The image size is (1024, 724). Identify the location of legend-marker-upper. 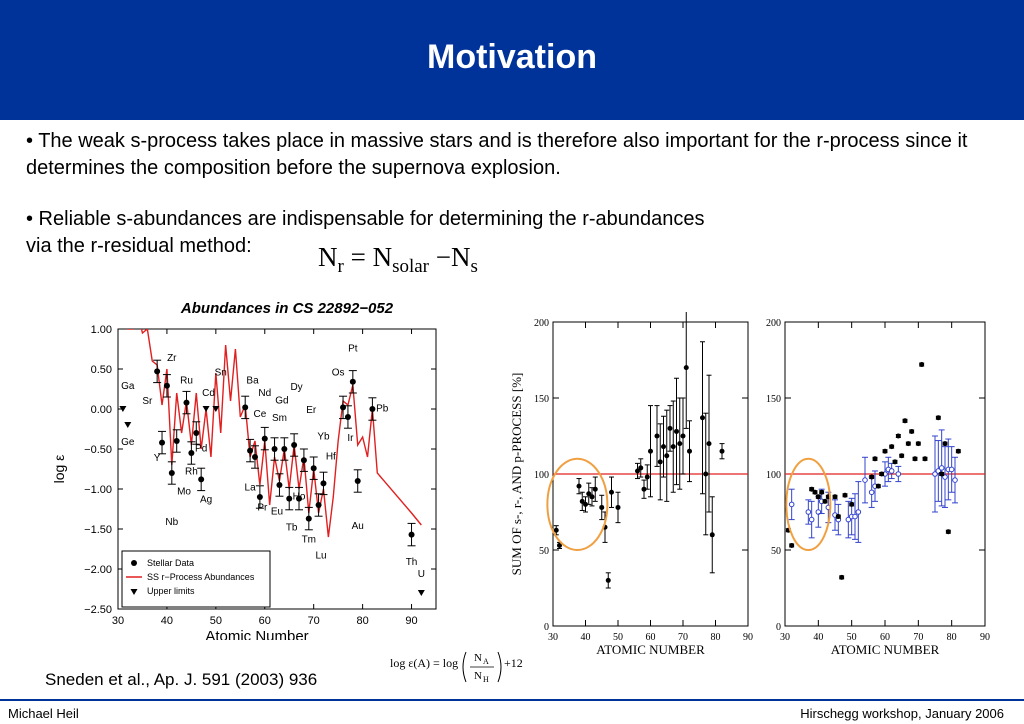
(134, 592).